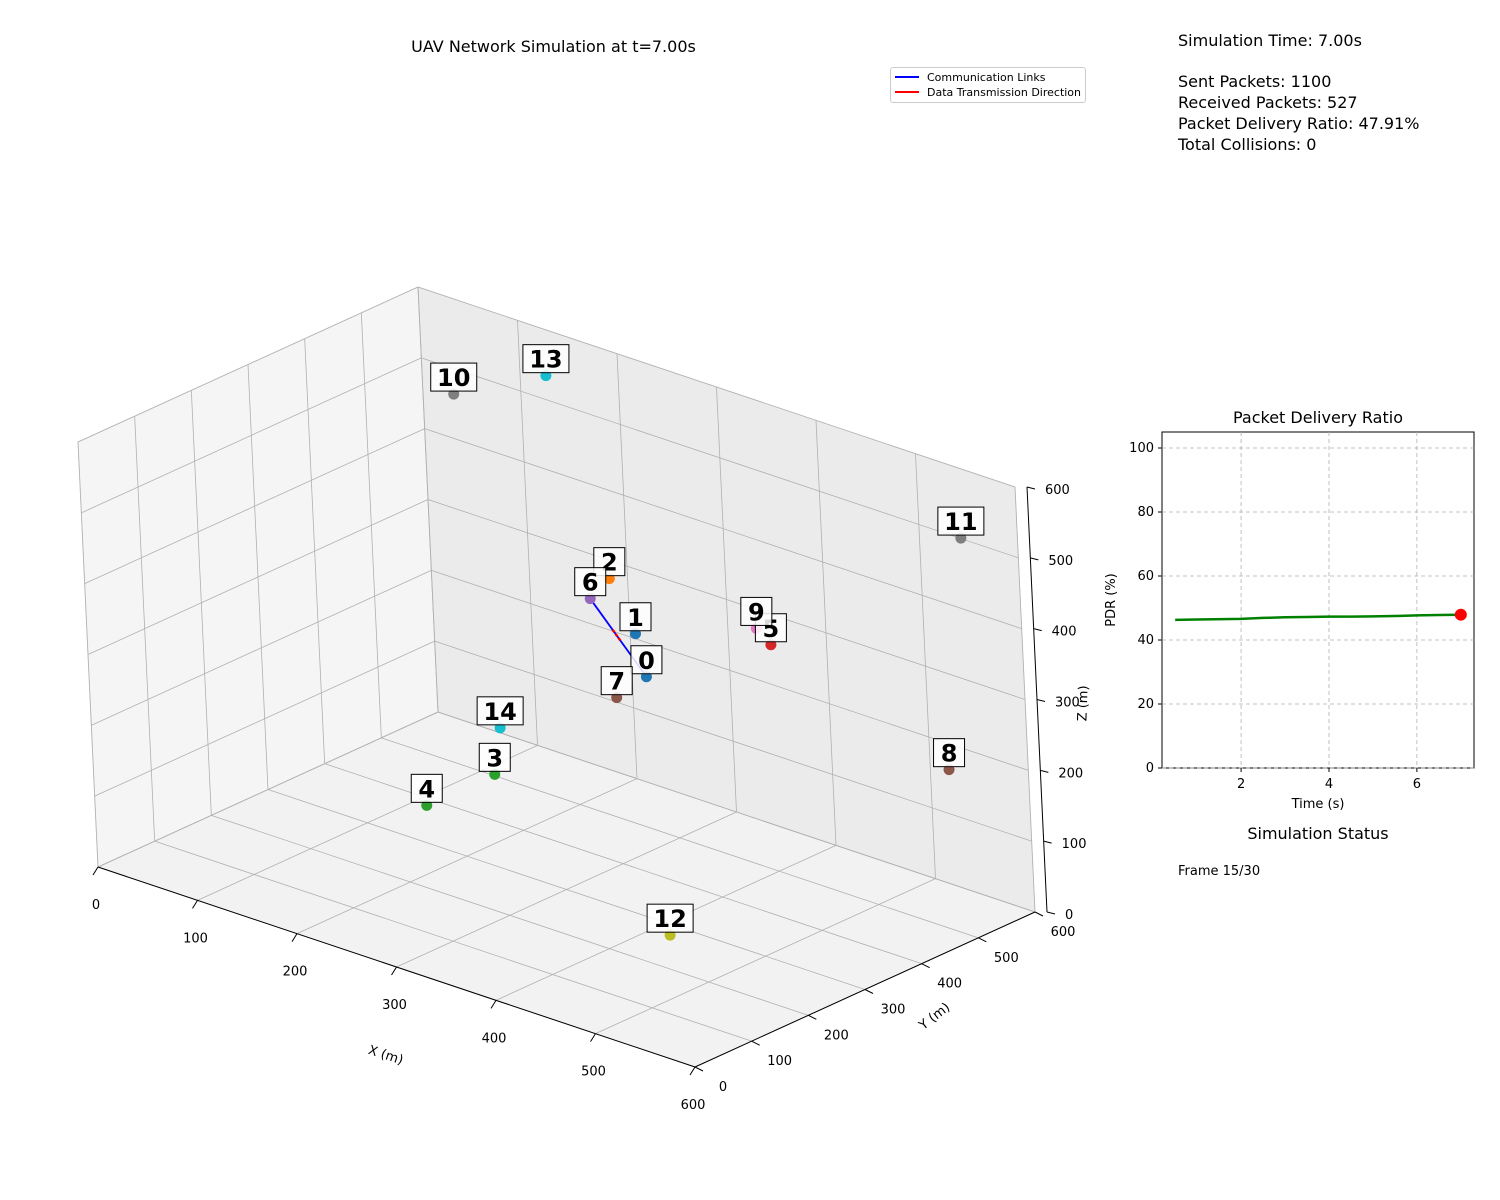 The width and height of the screenshot is (1500, 1200). I want to click on main-chart-title: UAV Network Simulation at t=7.00s, so click(553, 46).